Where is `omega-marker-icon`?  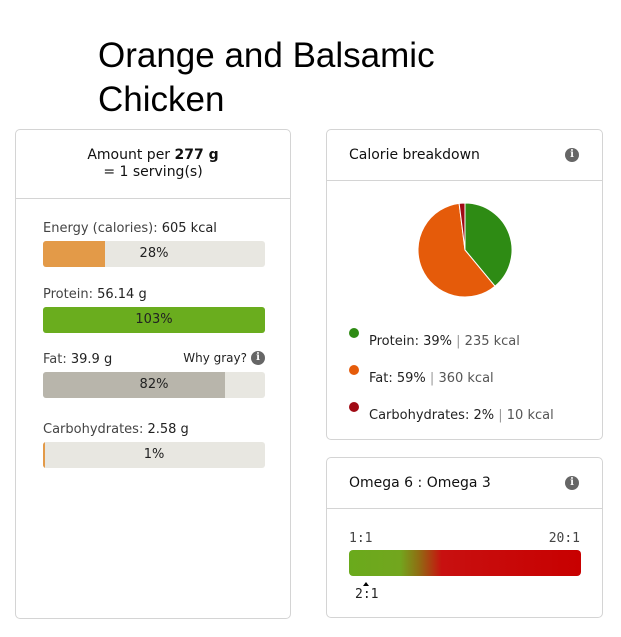
omega-marker-icon is located at coordinates (366, 584).